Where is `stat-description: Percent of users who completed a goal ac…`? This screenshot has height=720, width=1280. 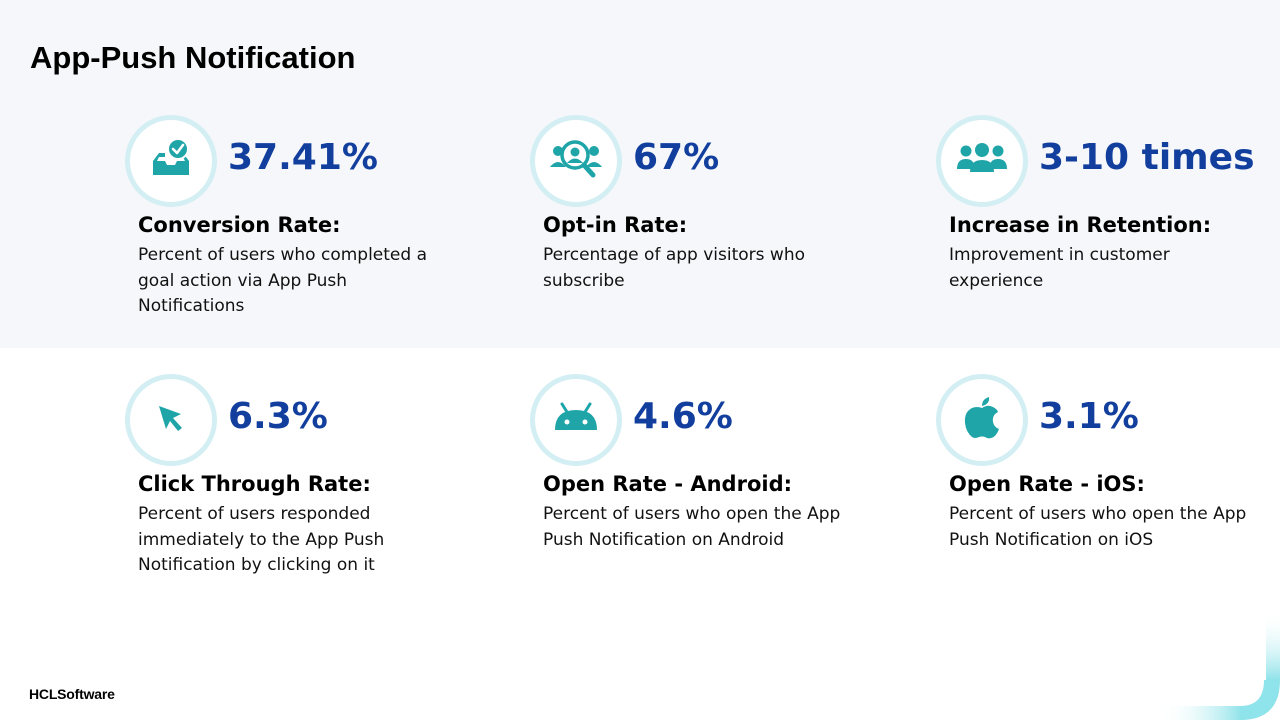 stat-description: Percent of users who completed a goal ac… is located at coordinates (282, 280).